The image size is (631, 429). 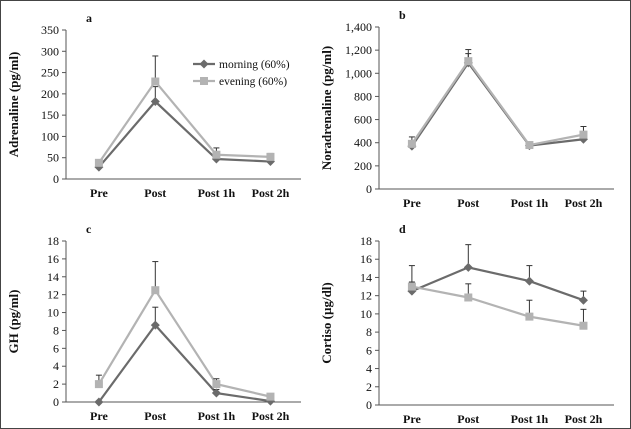 I want to click on y-tick-label-b-0: 0, so click(x=369, y=189).